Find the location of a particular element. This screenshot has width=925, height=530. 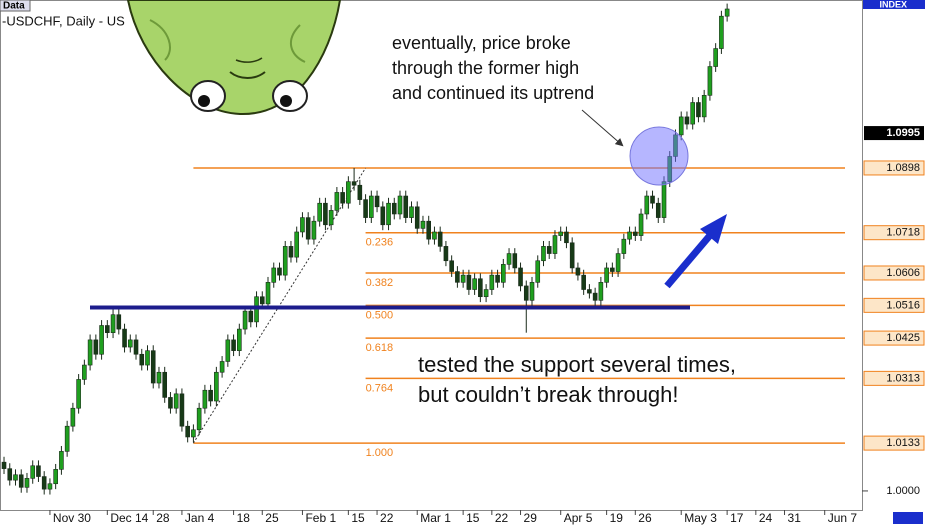

x-tick-label: 17 is located at coordinates (737, 518).